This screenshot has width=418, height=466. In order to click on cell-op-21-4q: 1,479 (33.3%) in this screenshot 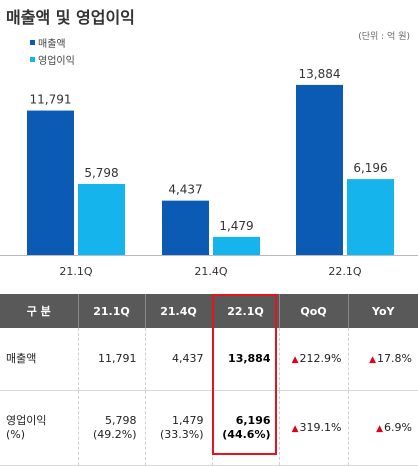, I will do `click(179, 428)`.